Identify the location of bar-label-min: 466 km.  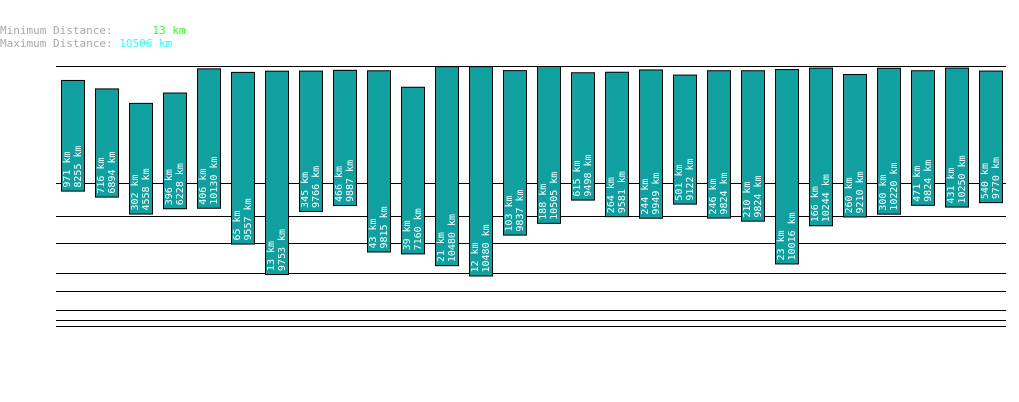
(339, 184).